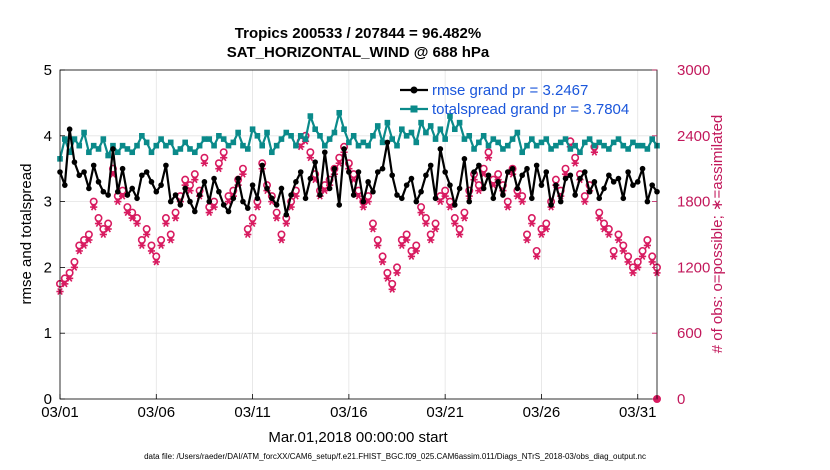 The width and height of the screenshot is (830, 470). What do you see at coordinates (414, 109) in the screenshot?
I see `legend-marker-totalspread` at bounding box center [414, 109].